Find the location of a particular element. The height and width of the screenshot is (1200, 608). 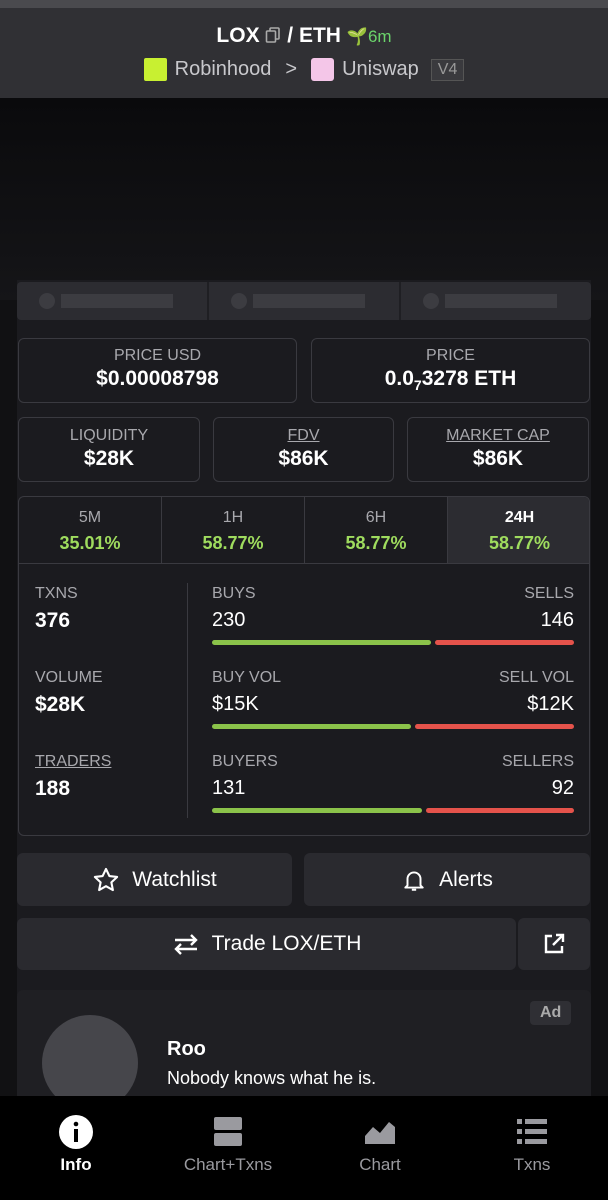

value: 131 is located at coordinates (229, 788).